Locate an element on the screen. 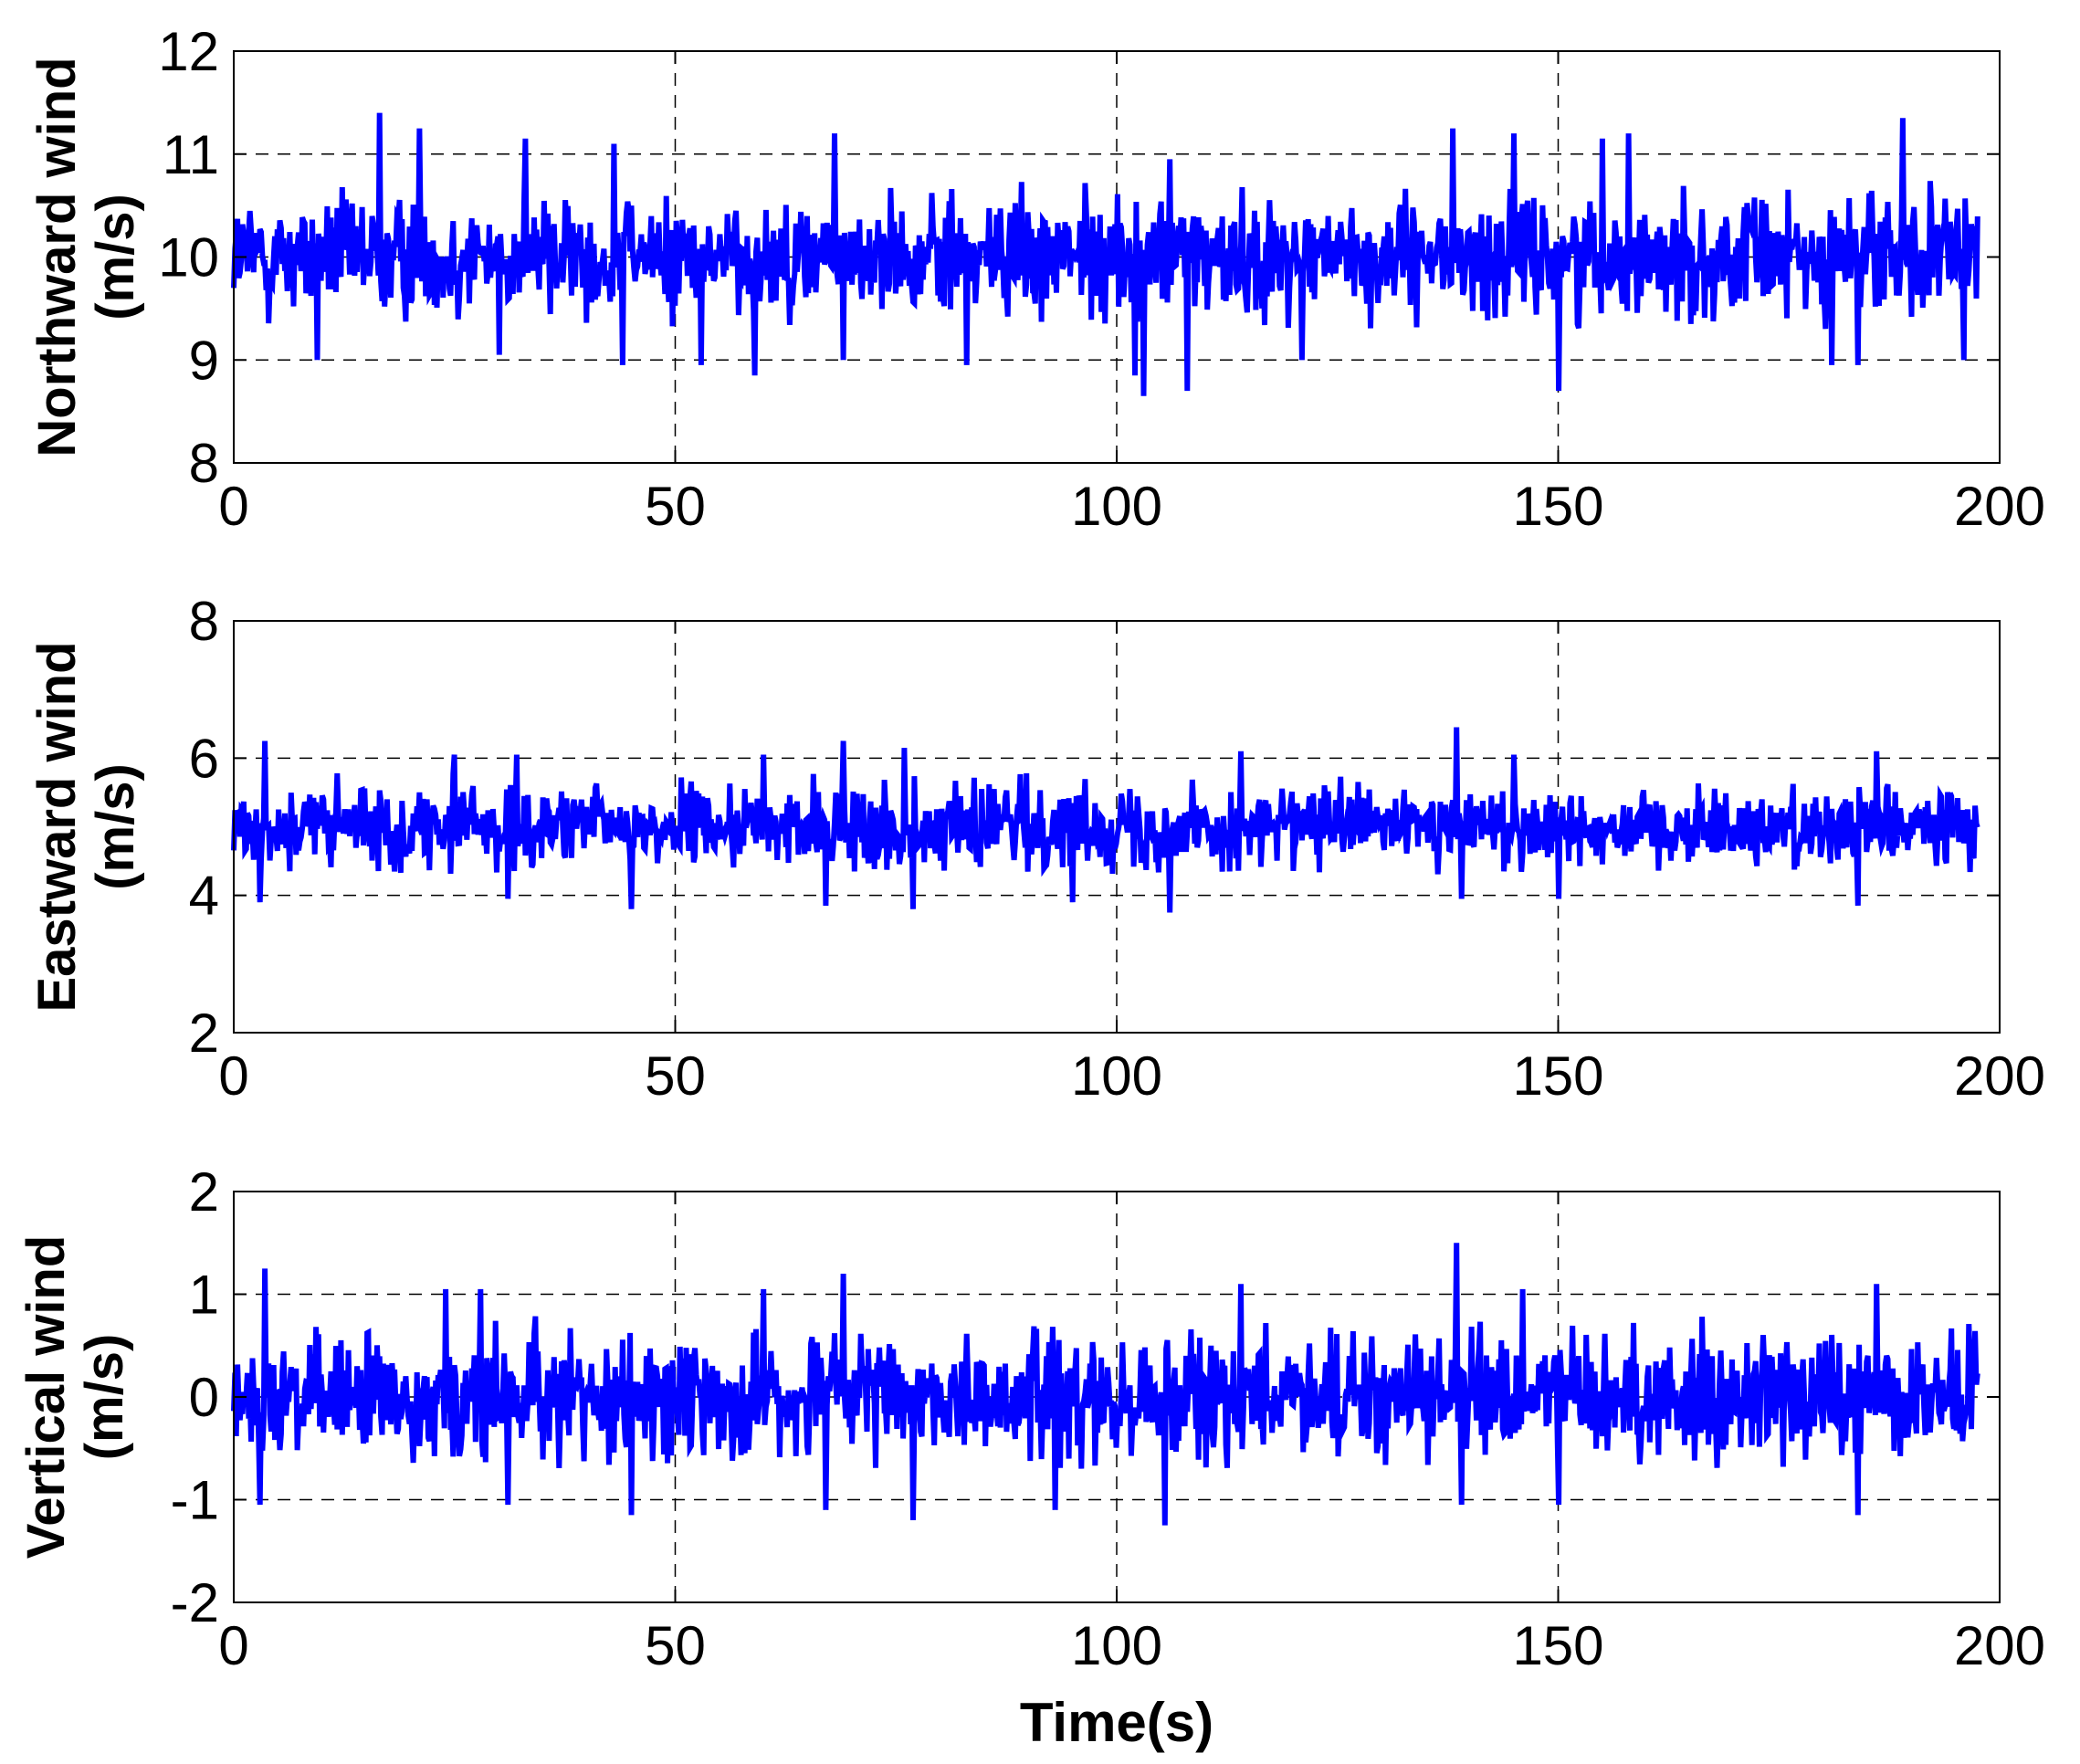 The height and width of the screenshot is (1764, 2080). y-tick-label: 10 is located at coordinates (189, 258).